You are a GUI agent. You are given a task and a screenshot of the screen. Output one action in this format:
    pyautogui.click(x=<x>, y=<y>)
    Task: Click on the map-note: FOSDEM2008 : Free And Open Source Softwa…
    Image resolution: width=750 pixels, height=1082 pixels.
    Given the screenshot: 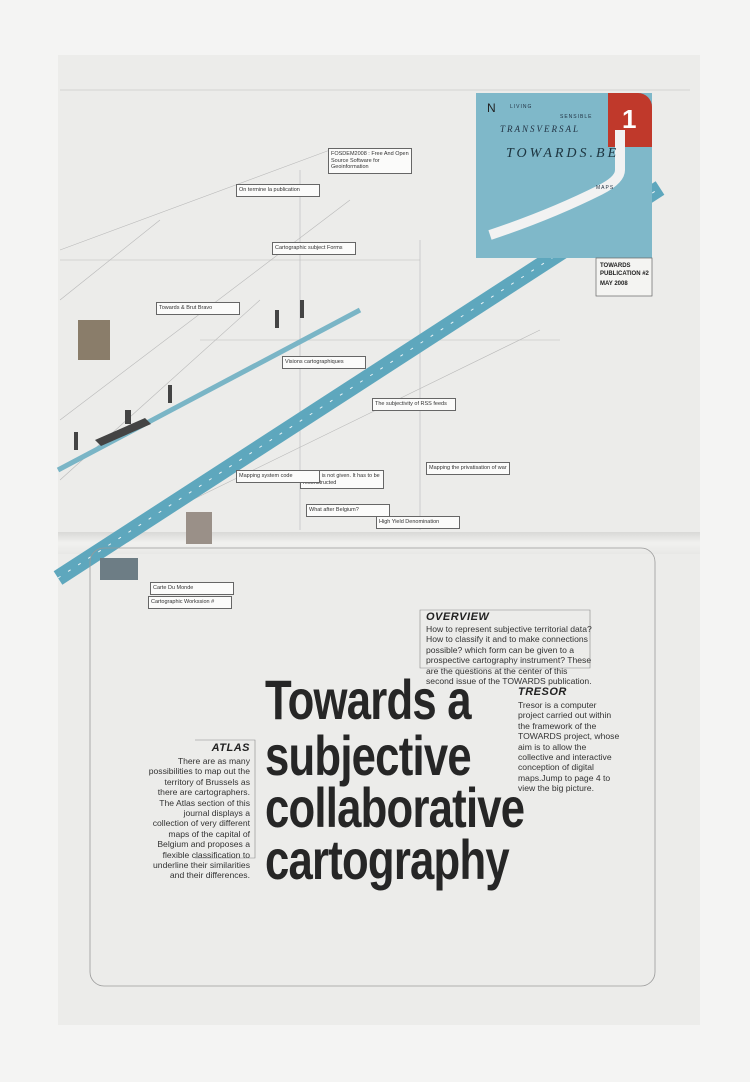 What is the action you would take?
    pyautogui.click(x=370, y=161)
    